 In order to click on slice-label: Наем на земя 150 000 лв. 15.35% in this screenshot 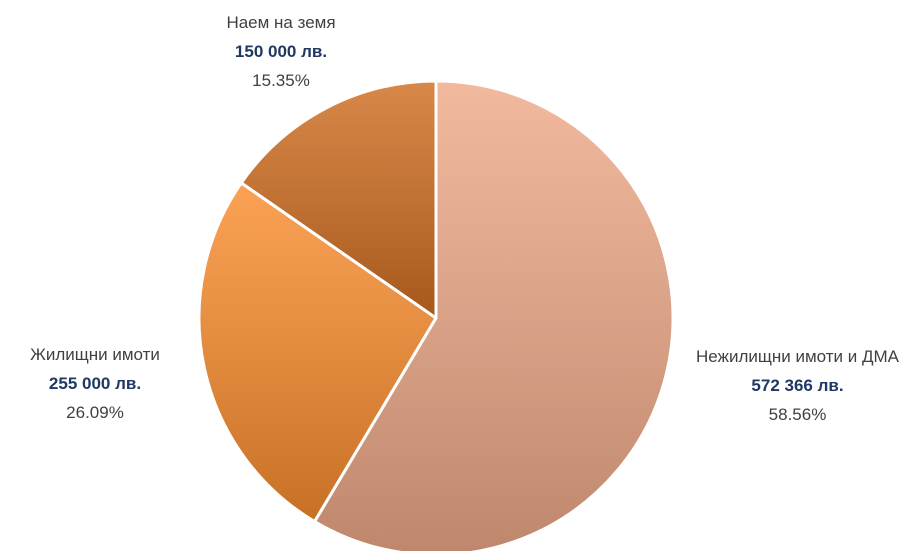, I will do `click(281, 51)`.